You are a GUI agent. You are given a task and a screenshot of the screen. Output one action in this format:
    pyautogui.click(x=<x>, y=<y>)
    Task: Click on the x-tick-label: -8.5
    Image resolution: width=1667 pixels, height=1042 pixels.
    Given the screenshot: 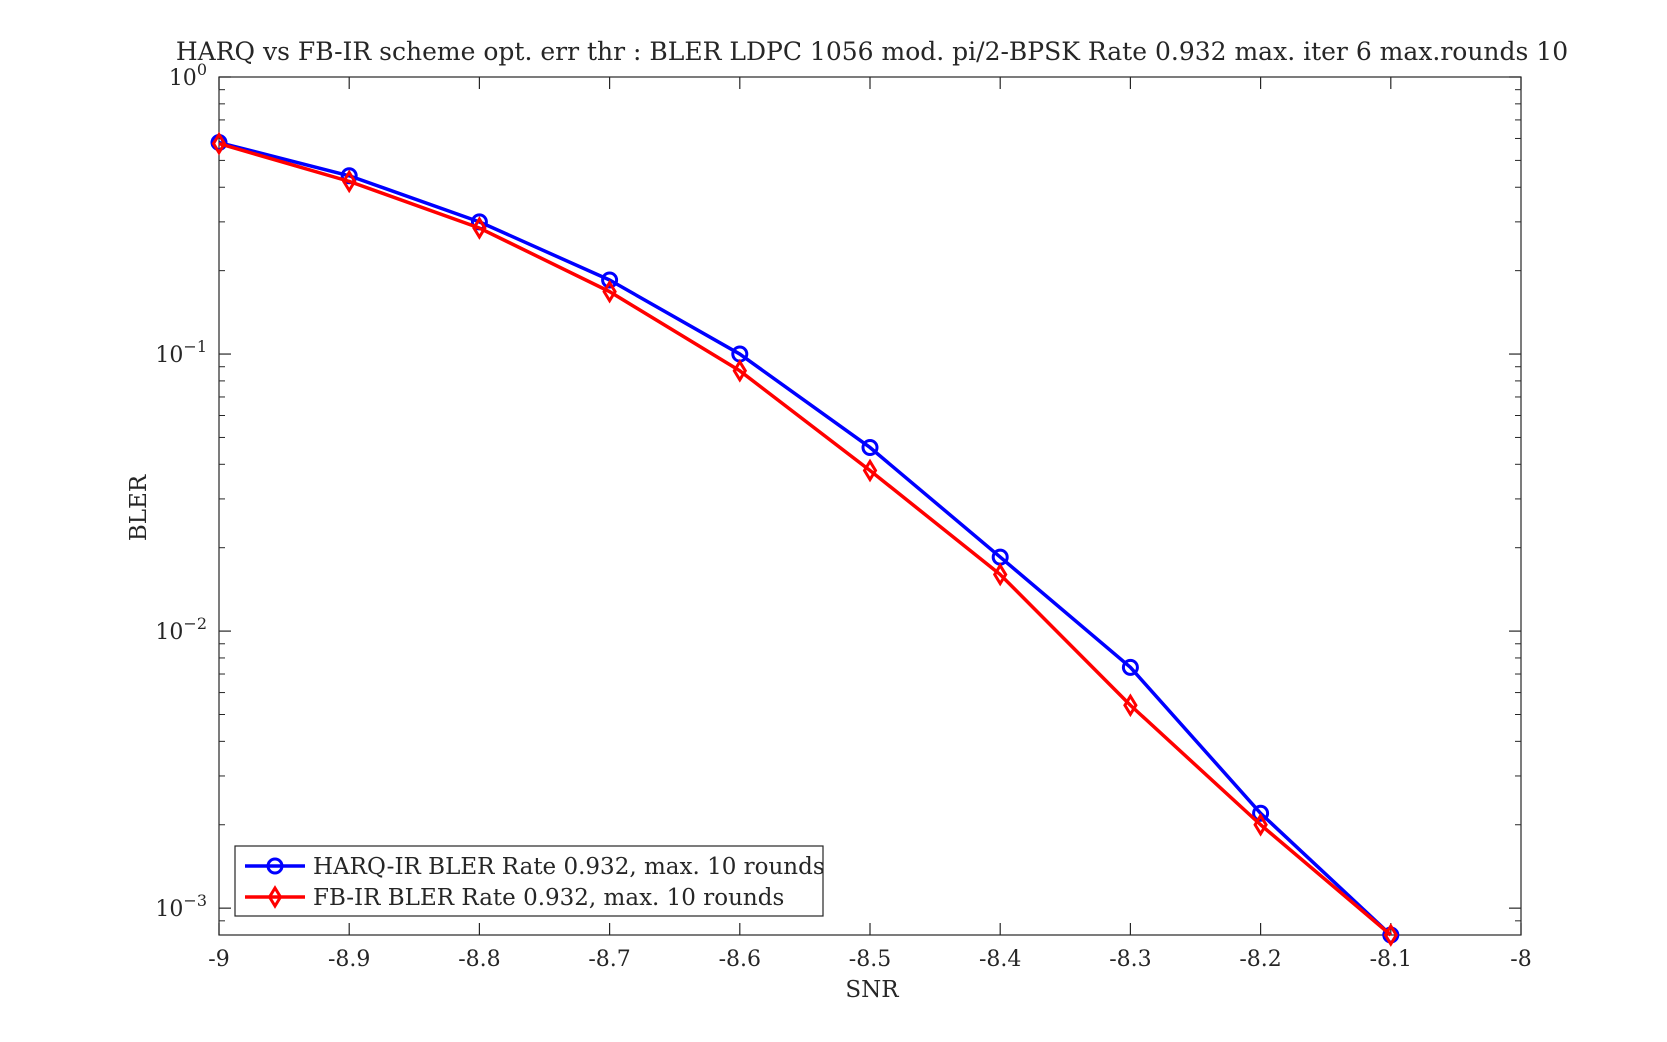 What is the action you would take?
    pyautogui.click(x=870, y=959)
    